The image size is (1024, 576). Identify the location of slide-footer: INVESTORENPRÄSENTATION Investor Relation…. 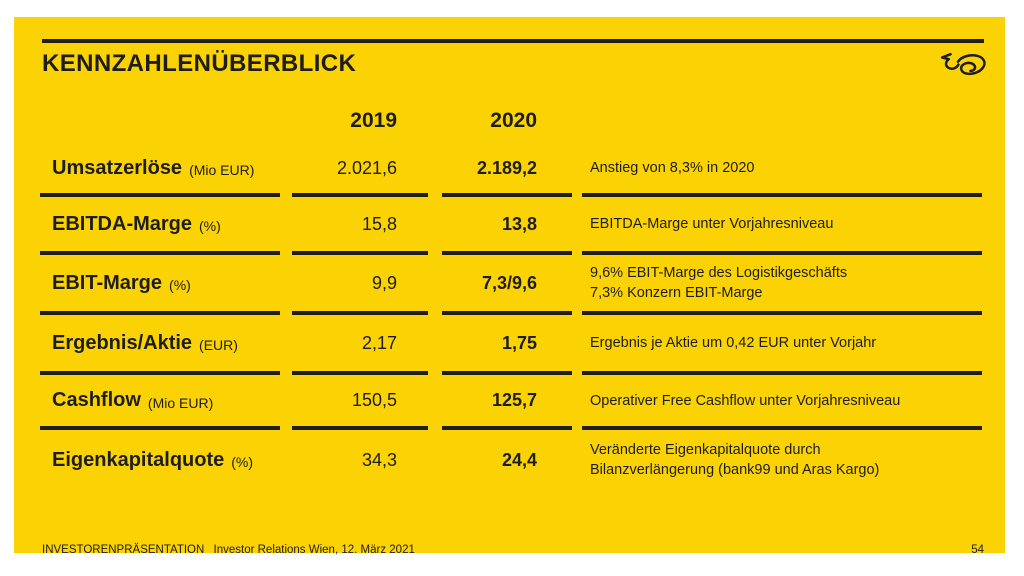
(513, 550).